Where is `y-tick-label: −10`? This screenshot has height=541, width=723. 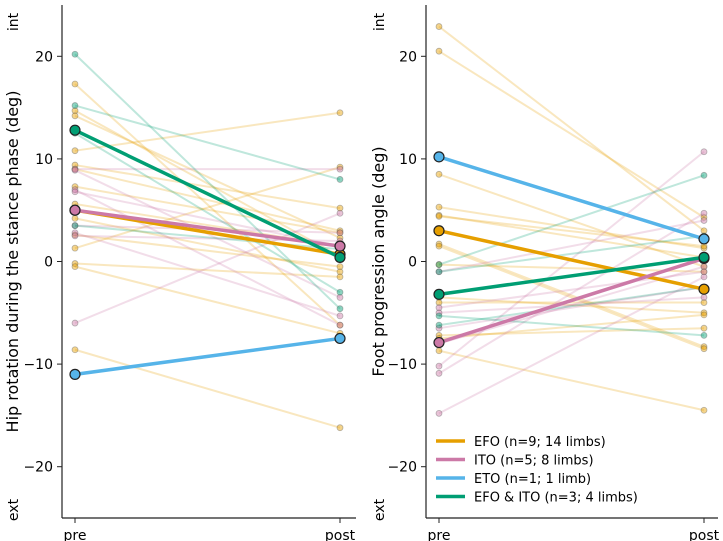
y-tick-label: −10 is located at coordinates (402, 365).